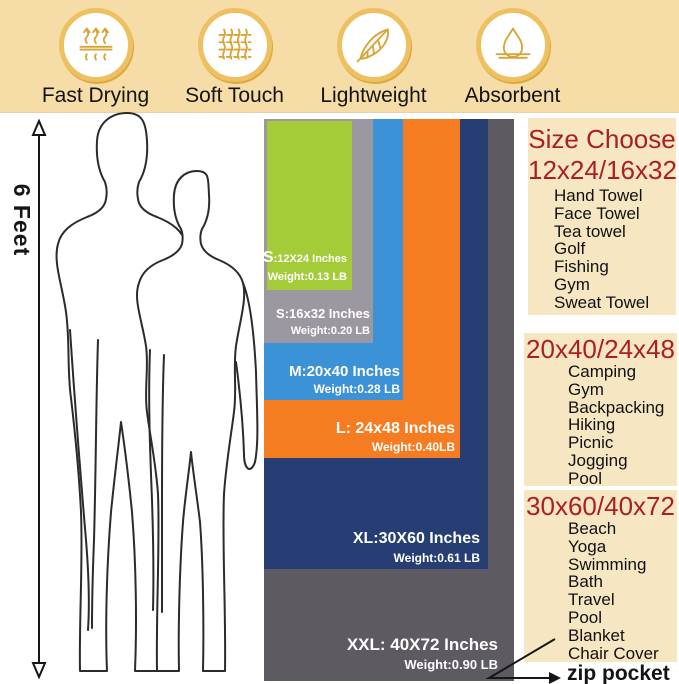 This screenshot has height=684, width=679. Describe the element at coordinates (607, 564) in the screenshot. I see `list-item: Swimming` at that location.